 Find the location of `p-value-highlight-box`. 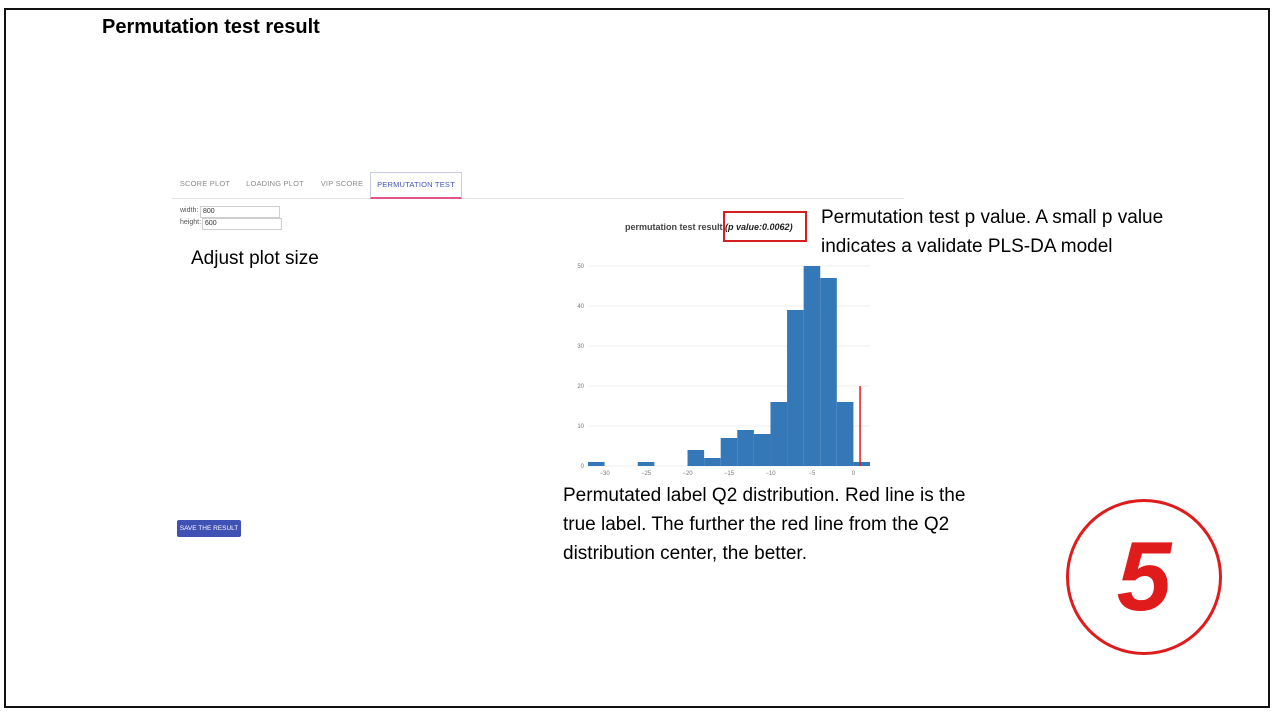

p-value-highlight-box is located at coordinates (765, 226).